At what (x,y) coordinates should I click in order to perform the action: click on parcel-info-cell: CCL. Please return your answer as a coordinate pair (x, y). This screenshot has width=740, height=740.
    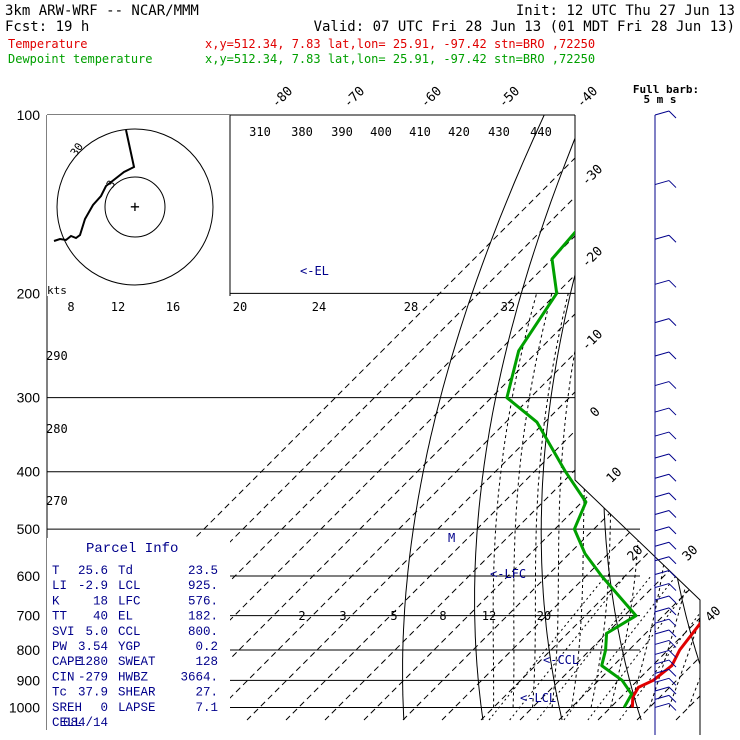
    Looking at the image, I should click on (129, 632).